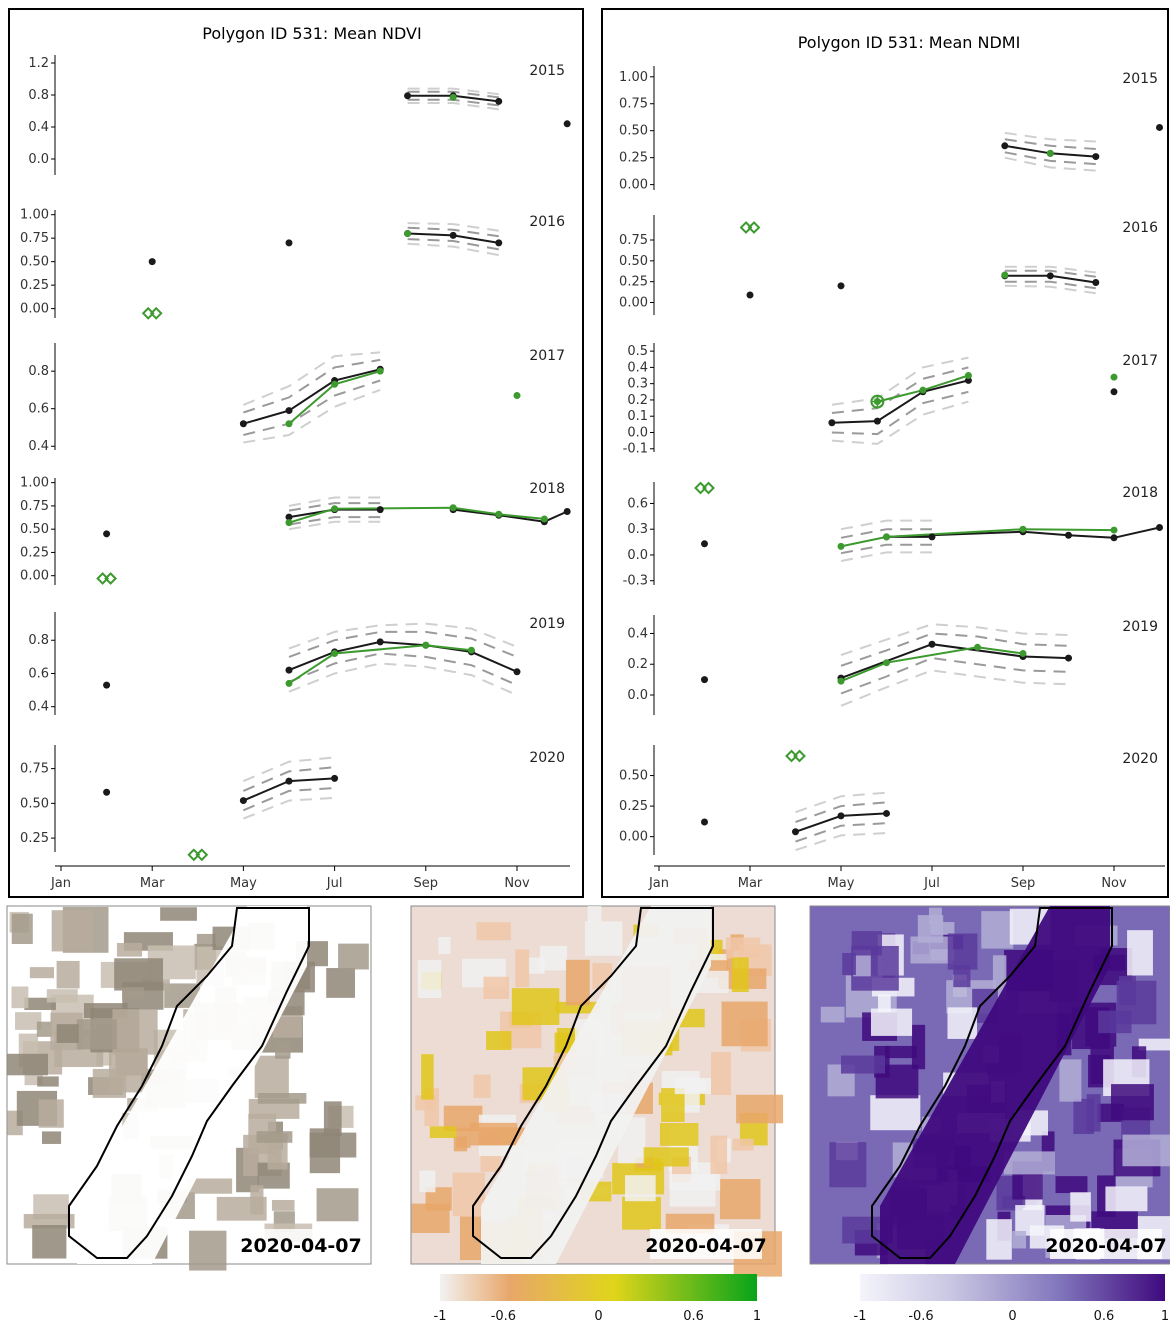 Image resolution: width=1170 pixels, height=1328 pixels. What do you see at coordinates (292, 803) in the screenshot?
I see `facet-2020: 0.75 0.50 0.25 2020` at bounding box center [292, 803].